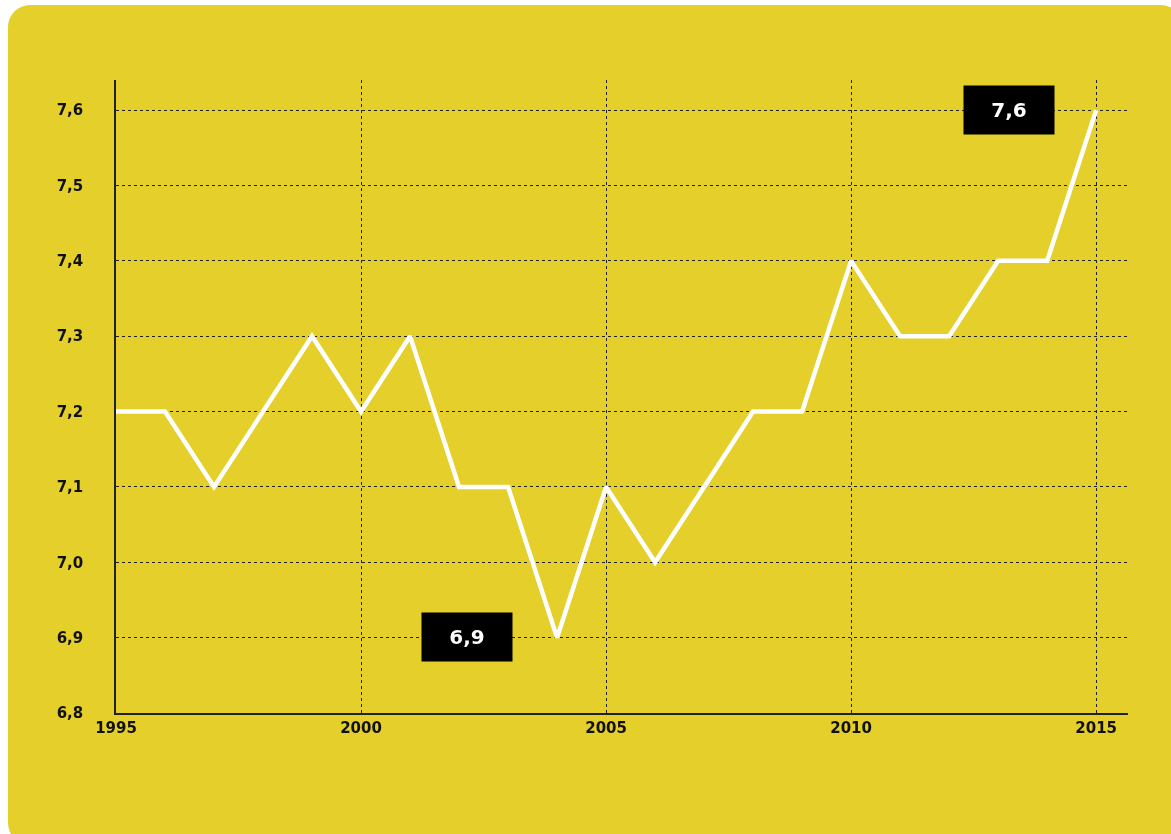 The width and height of the screenshot is (1171, 834). What do you see at coordinates (1096, 727) in the screenshot?
I see `x-tick-label: 2015` at bounding box center [1096, 727].